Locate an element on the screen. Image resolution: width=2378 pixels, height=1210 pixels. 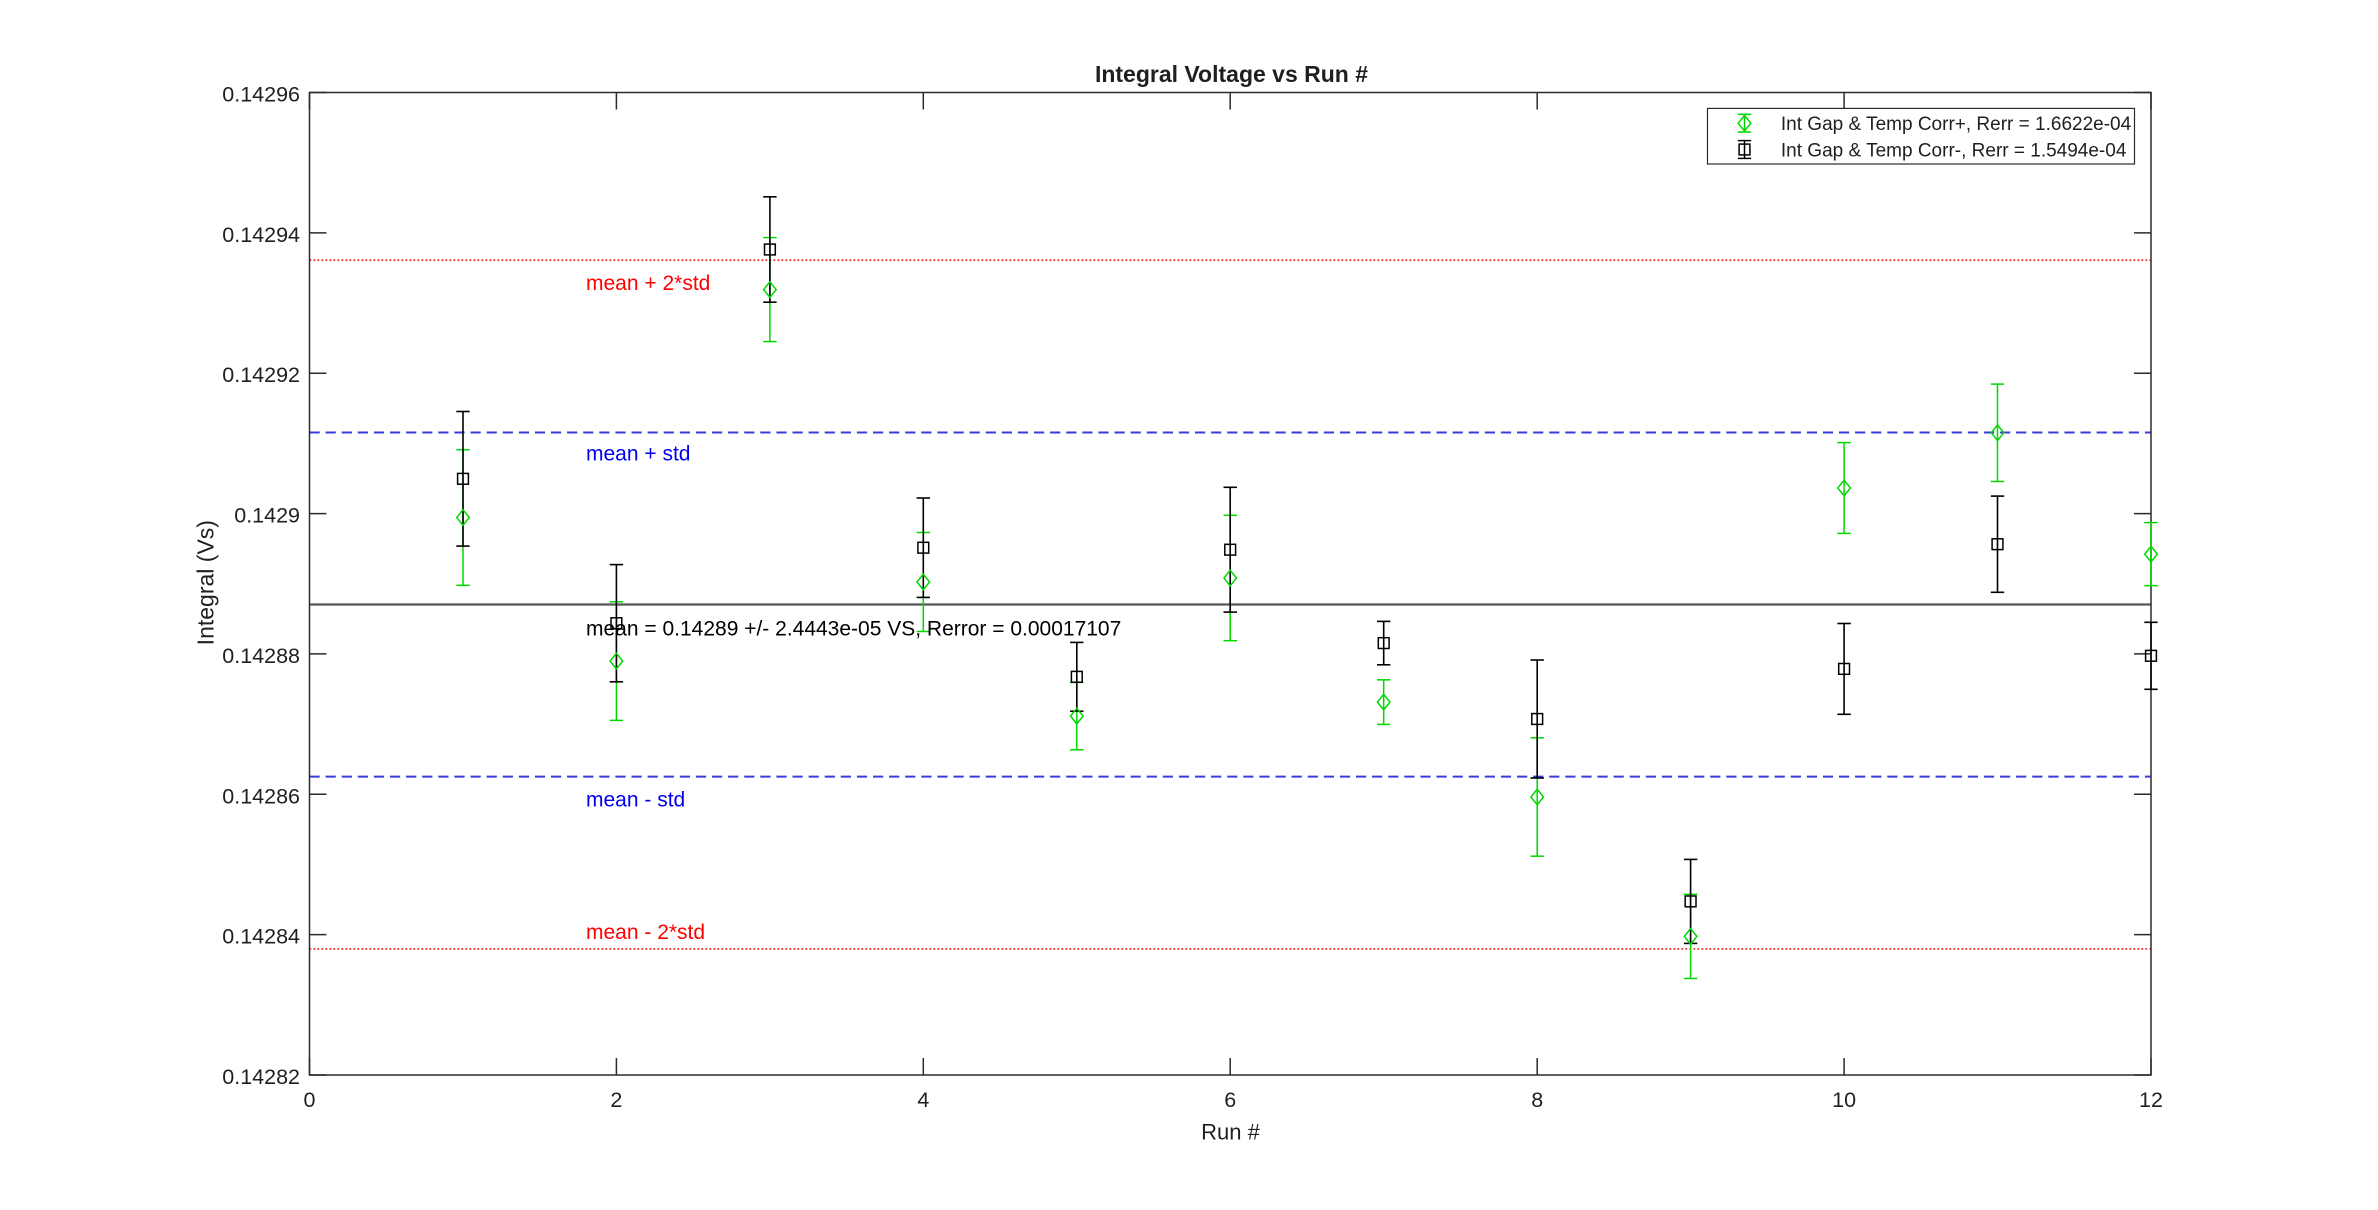
svg-text: 8 is located at coordinates (1537, 1100).